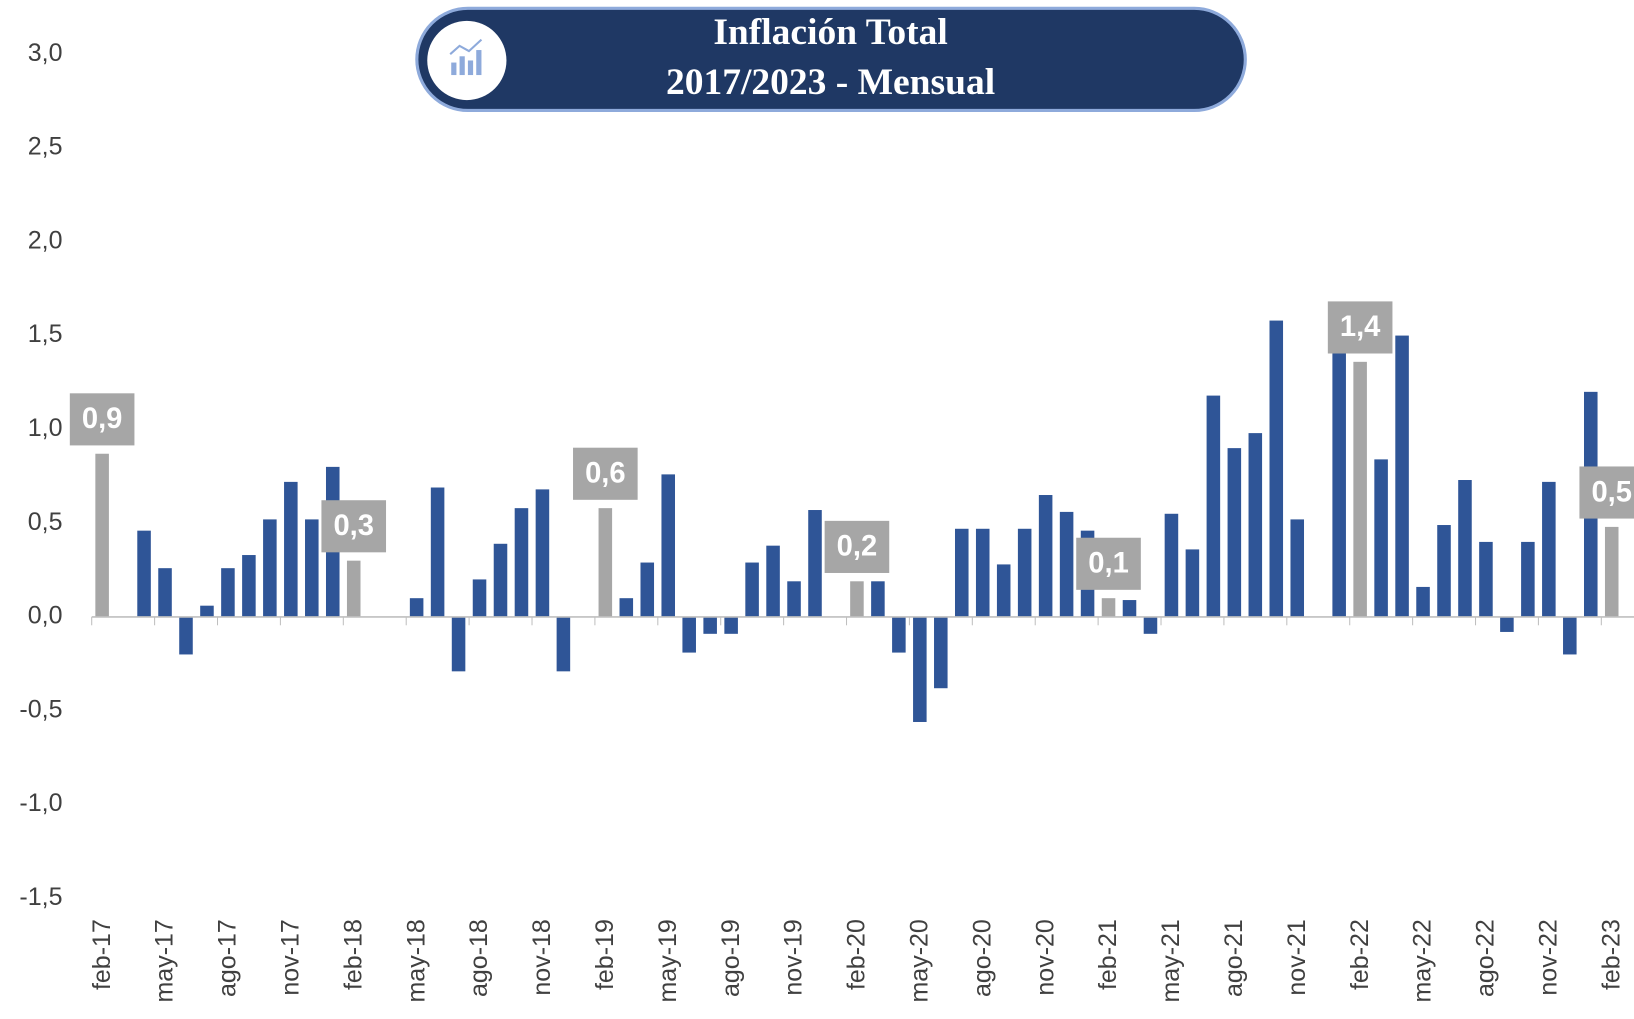 This screenshot has height=1019, width=1634. What do you see at coordinates (45, 53) in the screenshot?
I see `y-tick-label: 3,0` at bounding box center [45, 53].